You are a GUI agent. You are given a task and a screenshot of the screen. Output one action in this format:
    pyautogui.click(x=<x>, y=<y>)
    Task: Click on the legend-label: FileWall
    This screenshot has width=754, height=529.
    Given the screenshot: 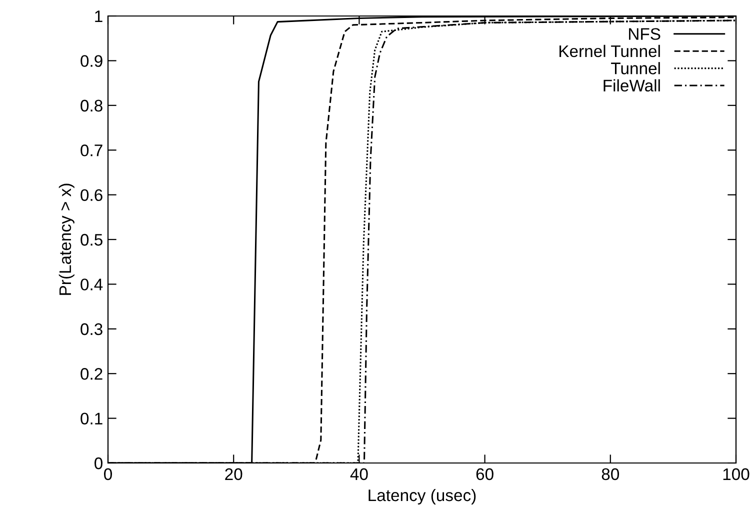 What is the action you would take?
    pyautogui.click(x=632, y=85)
    